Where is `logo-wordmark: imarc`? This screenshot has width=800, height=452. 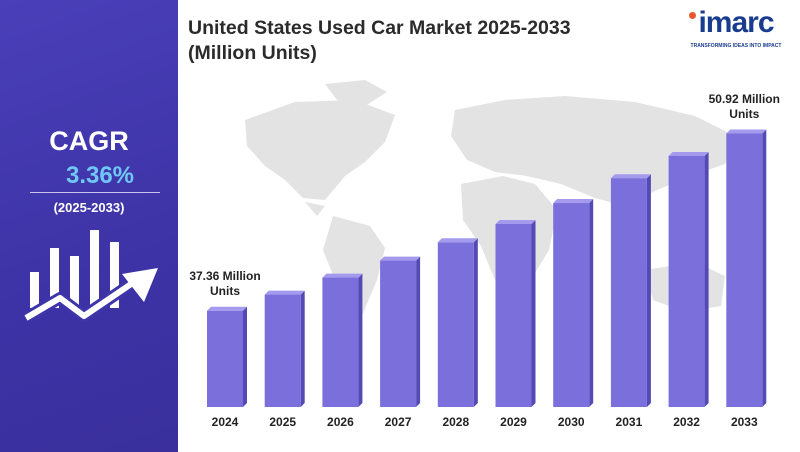
logo-wordmark: imarc is located at coordinates (736, 22).